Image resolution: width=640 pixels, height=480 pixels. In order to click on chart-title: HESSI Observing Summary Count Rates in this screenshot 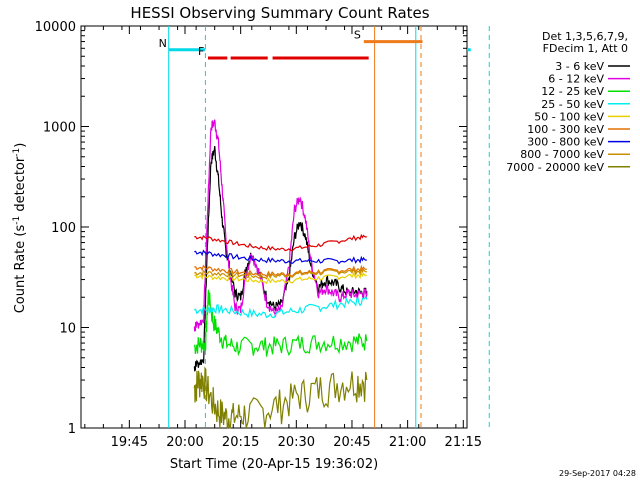, I will do `click(279, 13)`.